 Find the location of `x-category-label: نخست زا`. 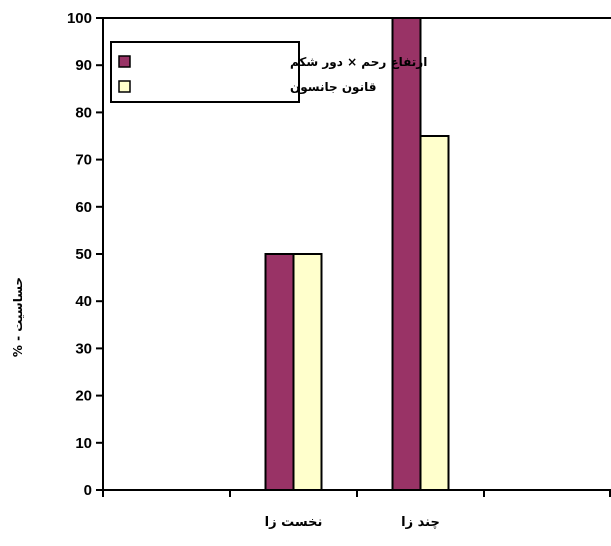

x-category-label: نخست زا is located at coordinates (294, 522).